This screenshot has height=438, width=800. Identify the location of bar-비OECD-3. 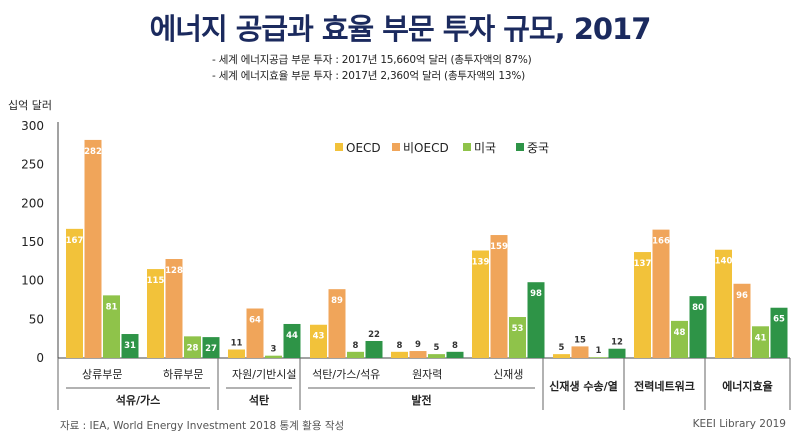
(255, 333).